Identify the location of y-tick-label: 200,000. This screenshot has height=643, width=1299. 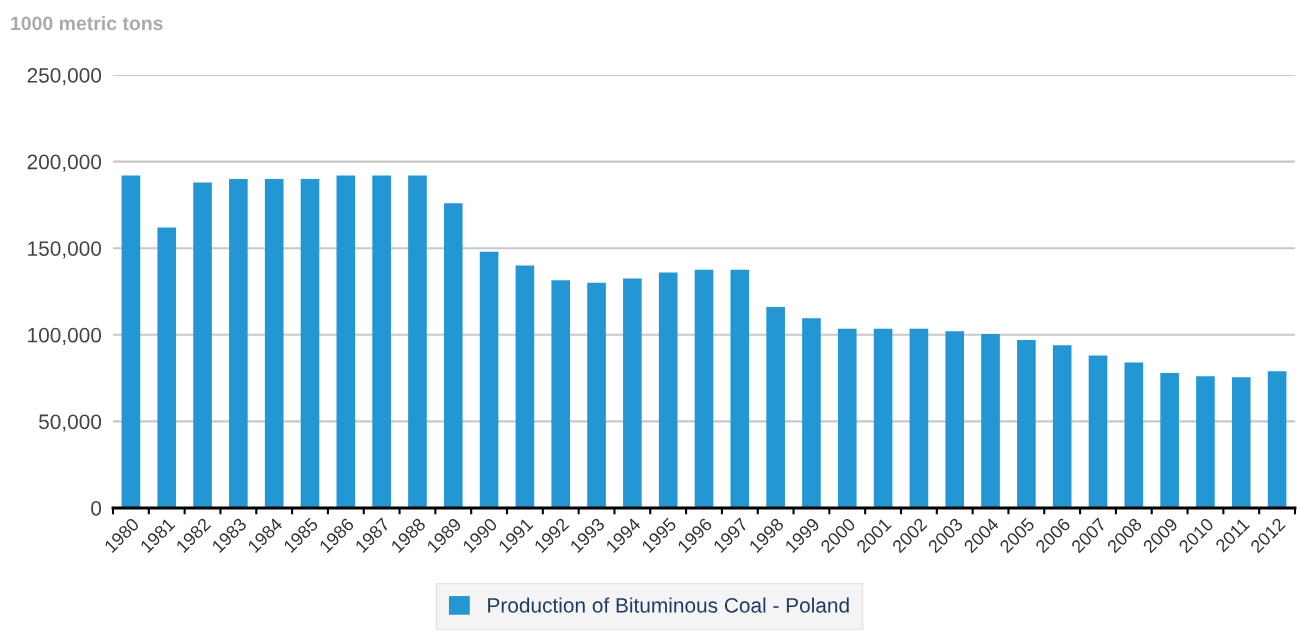
(64, 163).